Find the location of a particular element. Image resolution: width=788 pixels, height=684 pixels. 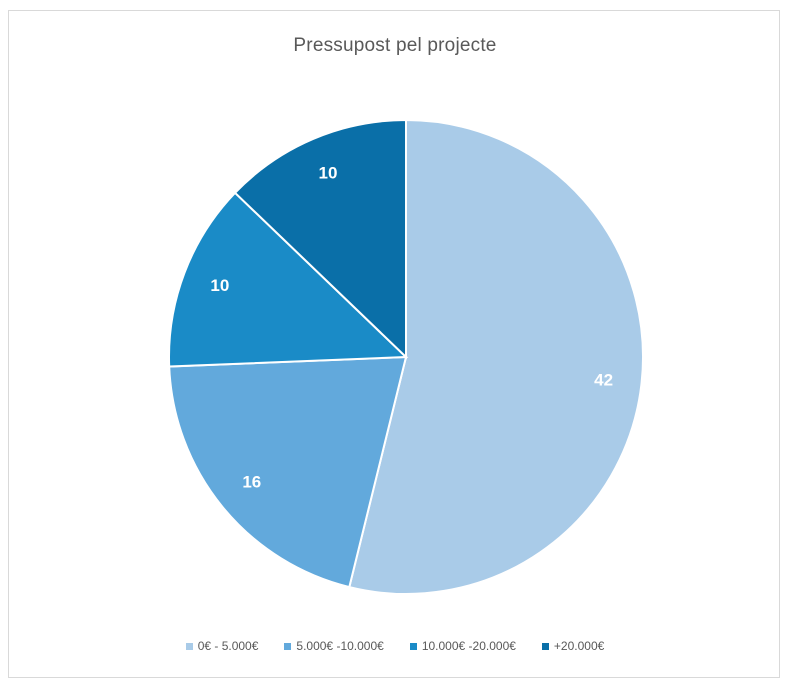

legend-label-4: +20.000€ is located at coordinates (579, 646).